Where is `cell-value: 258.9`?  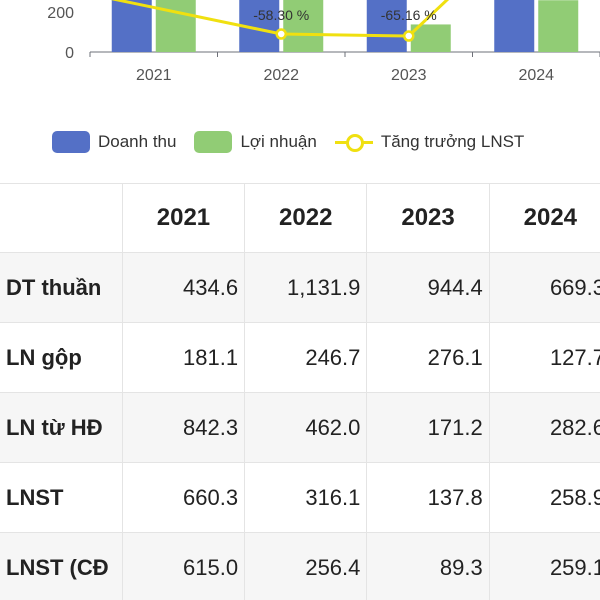
cell-value: 258.9 is located at coordinates (544, 497).